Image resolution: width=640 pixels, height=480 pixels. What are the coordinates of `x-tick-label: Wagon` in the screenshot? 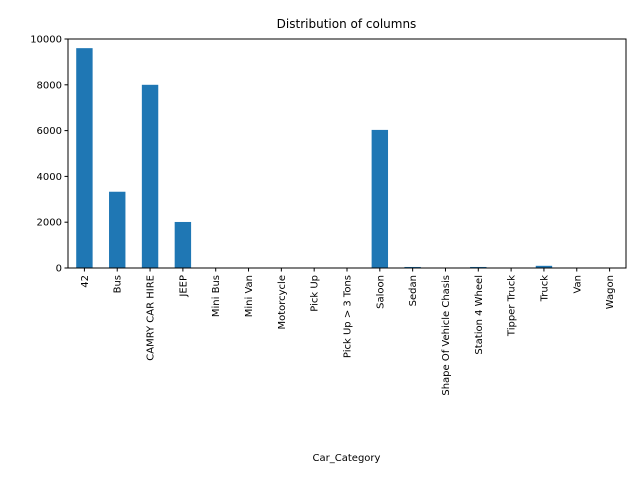 It's located at (610, 292).